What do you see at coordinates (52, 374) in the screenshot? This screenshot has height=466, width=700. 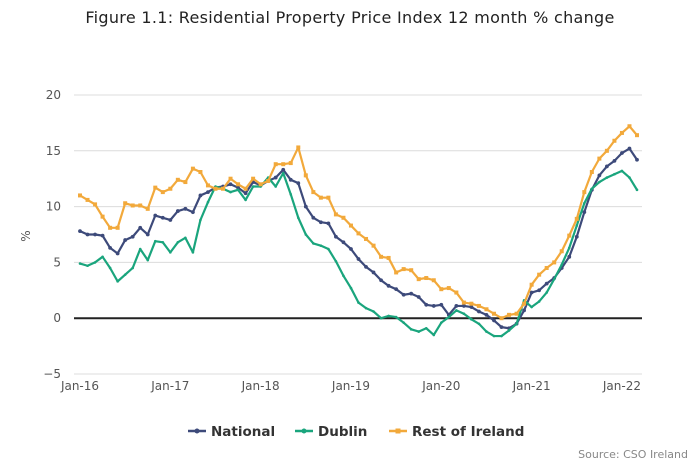 I see `y-tick-label: −5` at bounding box center [52, 374].